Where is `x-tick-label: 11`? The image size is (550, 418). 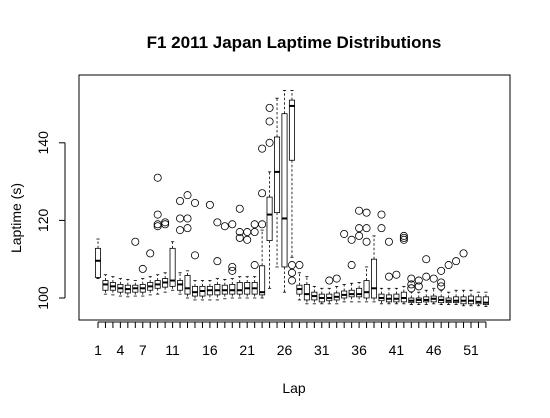
x-tick-label: 11 is located at coordinates (172, 350).